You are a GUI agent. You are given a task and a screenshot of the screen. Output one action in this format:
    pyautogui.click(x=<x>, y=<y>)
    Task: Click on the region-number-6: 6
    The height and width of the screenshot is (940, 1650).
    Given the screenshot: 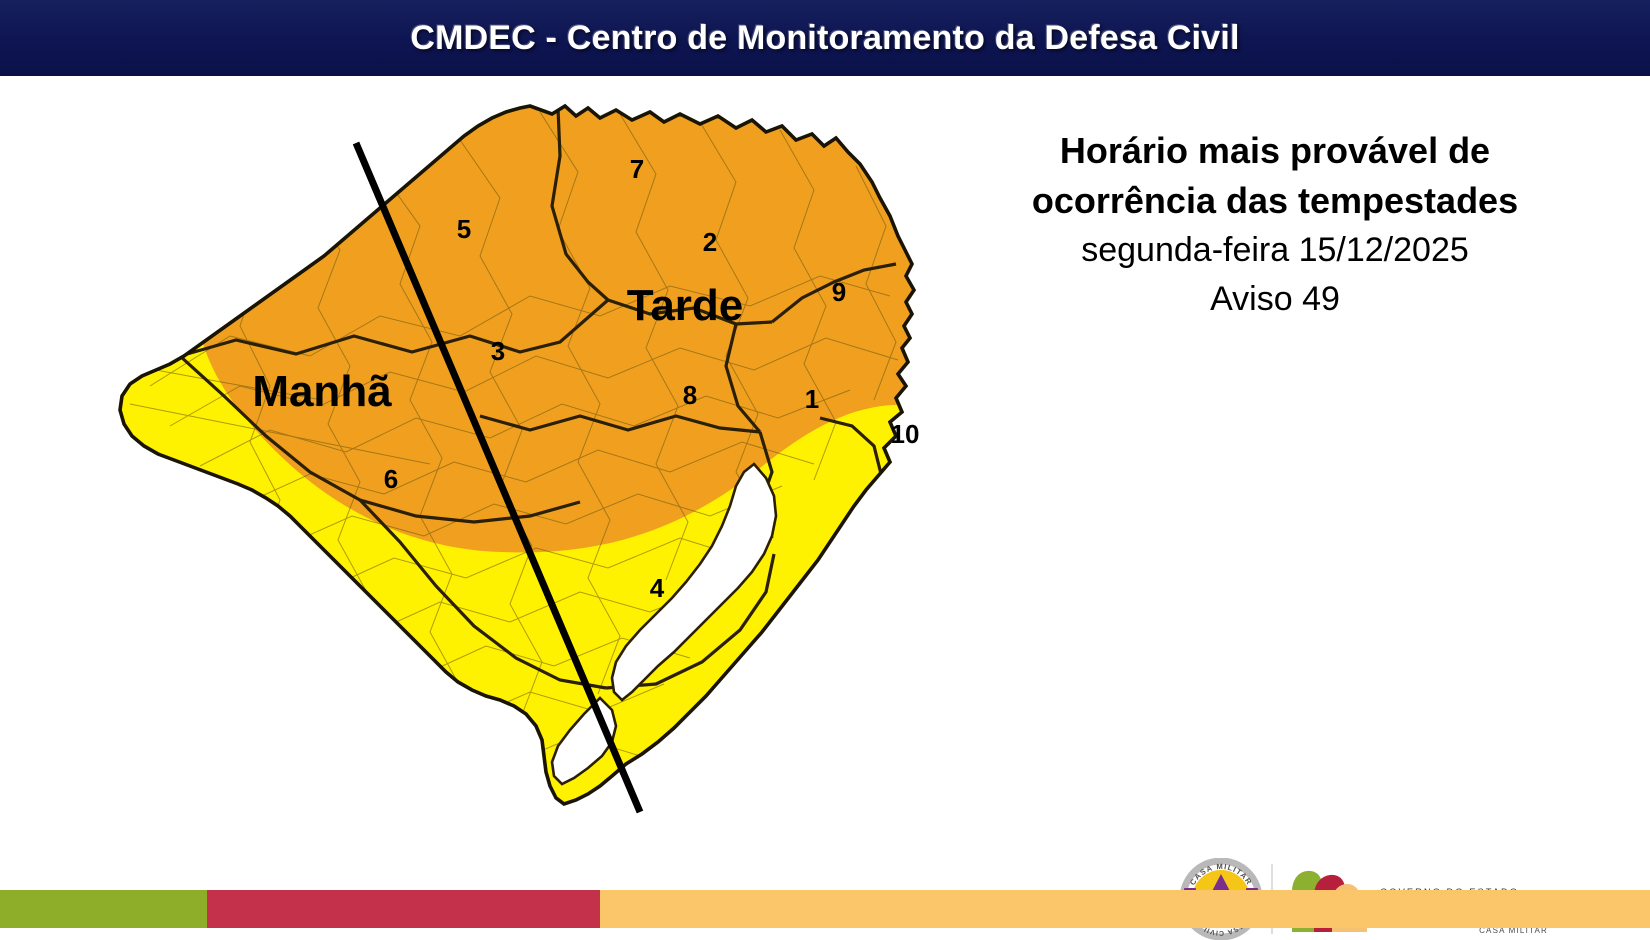 What is the action you would take?
    pyautogui.click(x=391, y=479)
    